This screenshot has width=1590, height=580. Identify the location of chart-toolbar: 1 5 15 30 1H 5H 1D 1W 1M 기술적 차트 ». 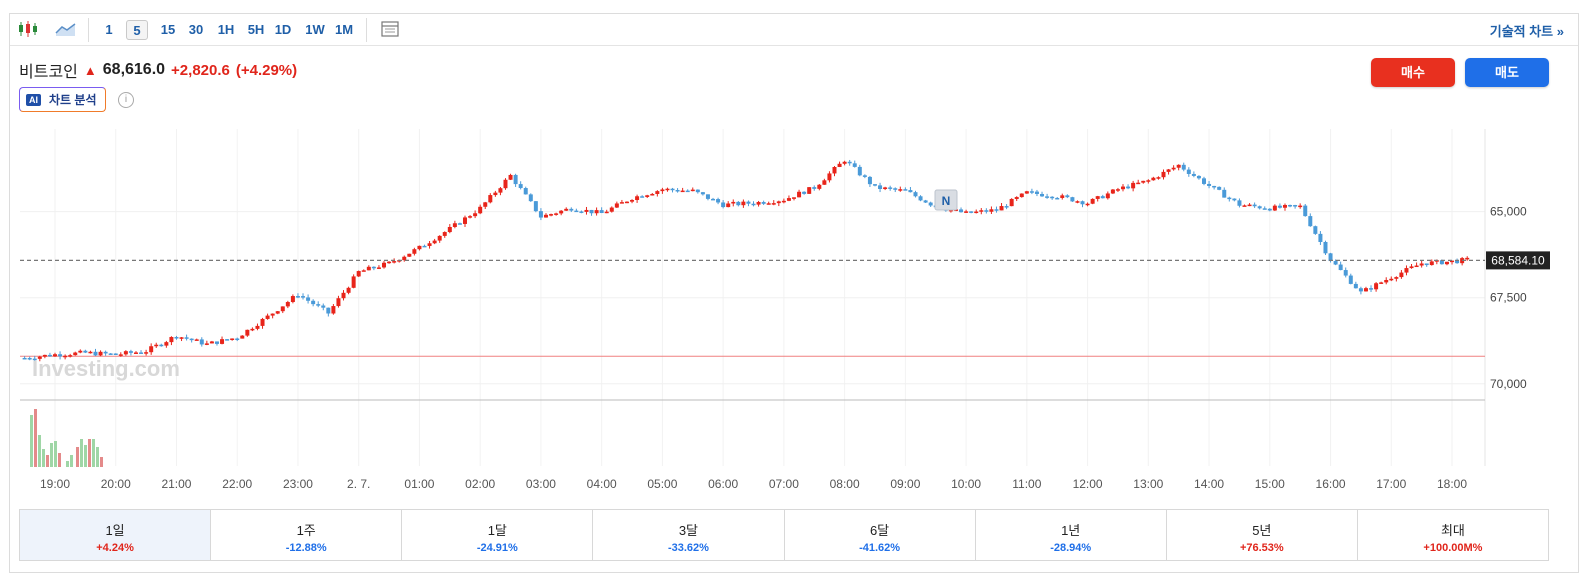
(794, 30).